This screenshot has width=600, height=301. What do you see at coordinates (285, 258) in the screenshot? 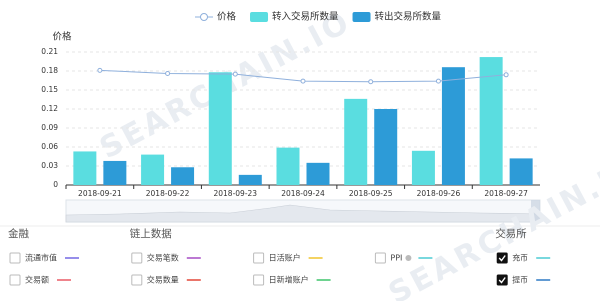
I see `item-label: 日活账户` at bounding box center [285, 258].